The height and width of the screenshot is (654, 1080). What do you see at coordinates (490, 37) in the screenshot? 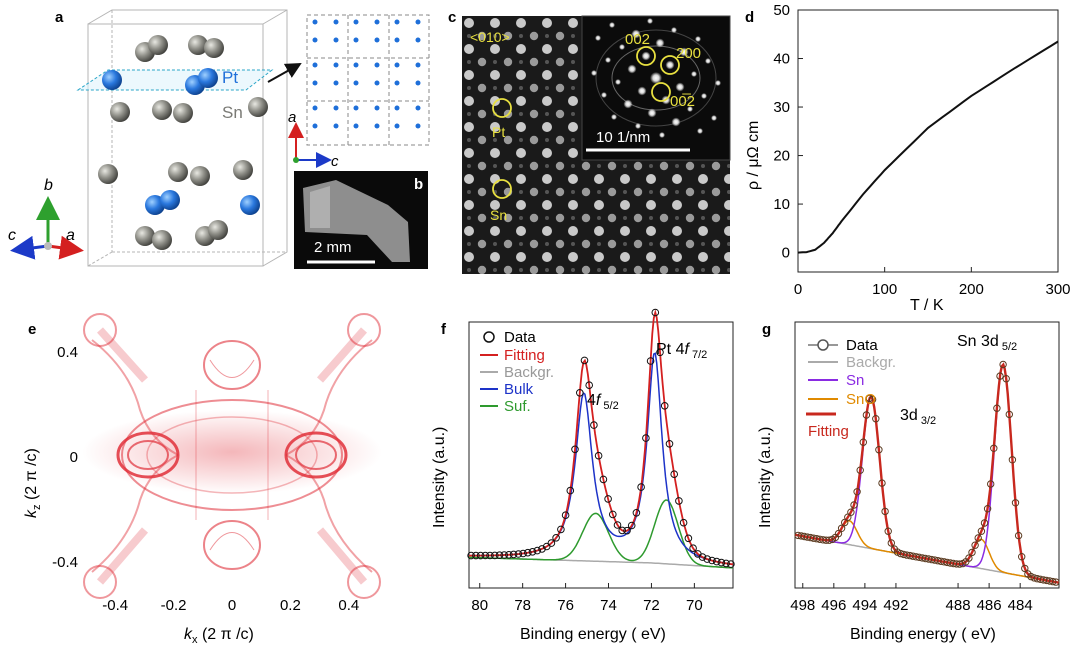
I see `zone-axis-label: <010>` at bounding box center [490, 37].